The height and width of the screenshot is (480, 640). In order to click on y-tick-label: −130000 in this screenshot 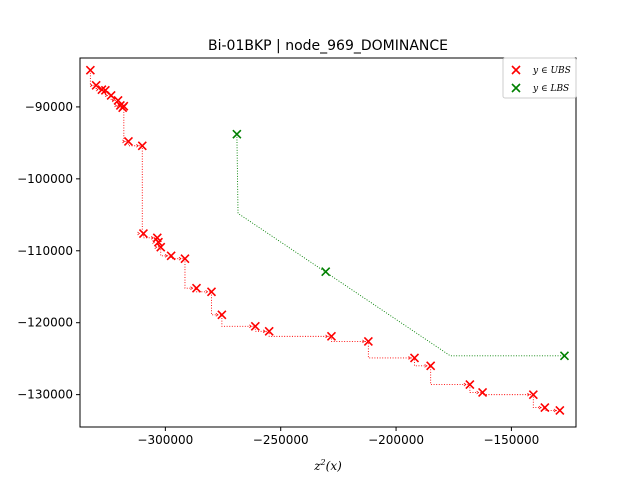, I will do `click(45, 395)`.